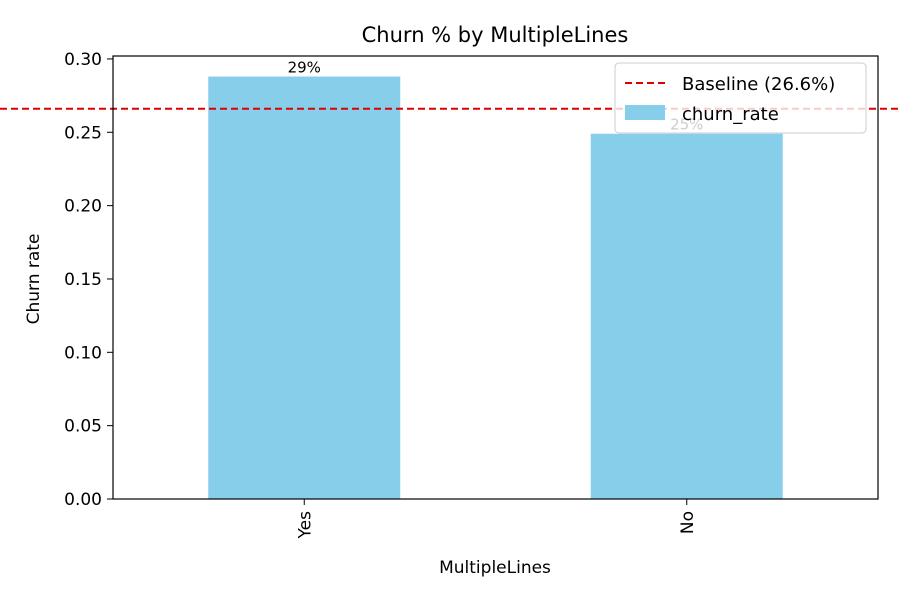  Describe the element at coordinates (83, 133) in the screenshot. I see `y-tick-label: 0.25` at that location.